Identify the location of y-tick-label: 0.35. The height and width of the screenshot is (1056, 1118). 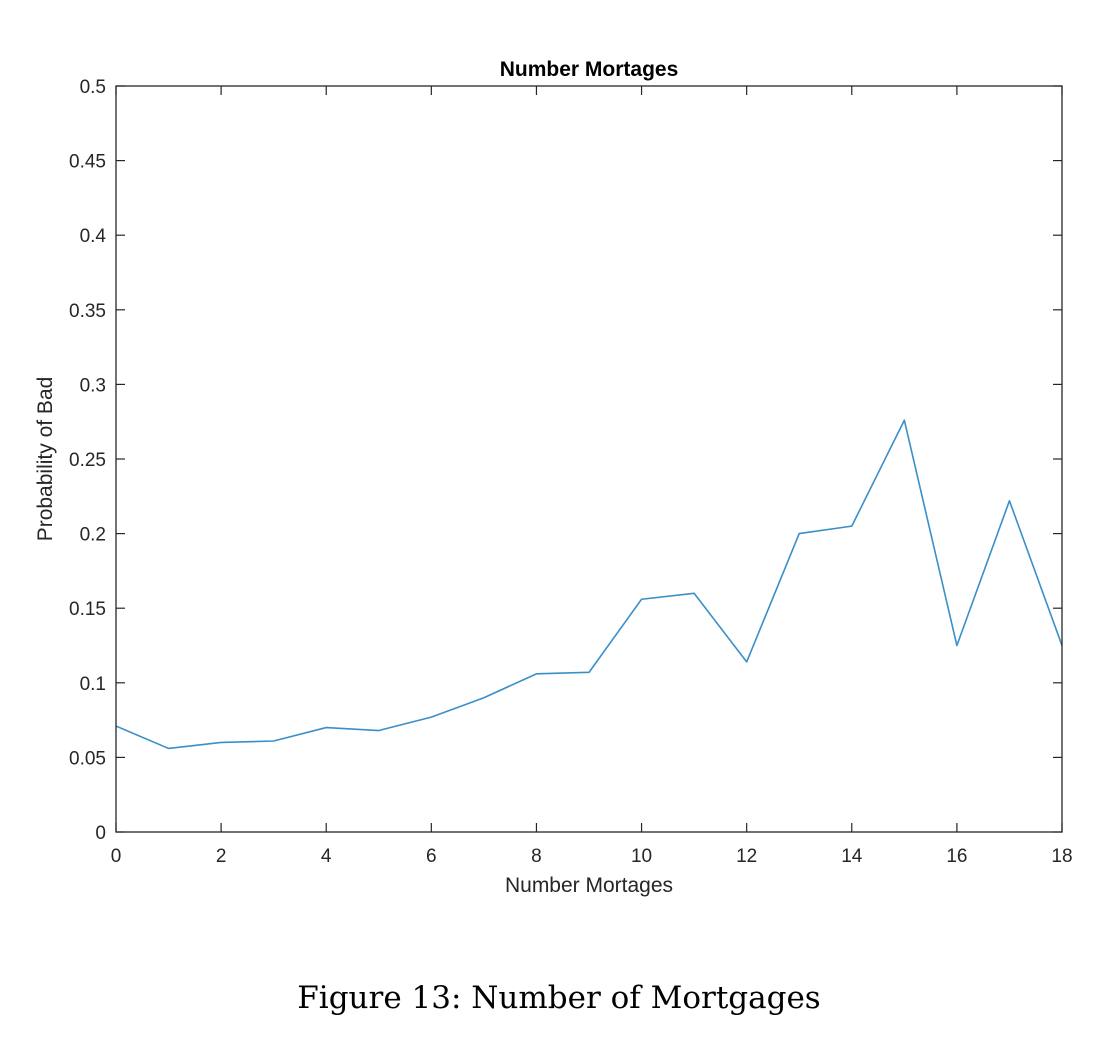
(87, 311).